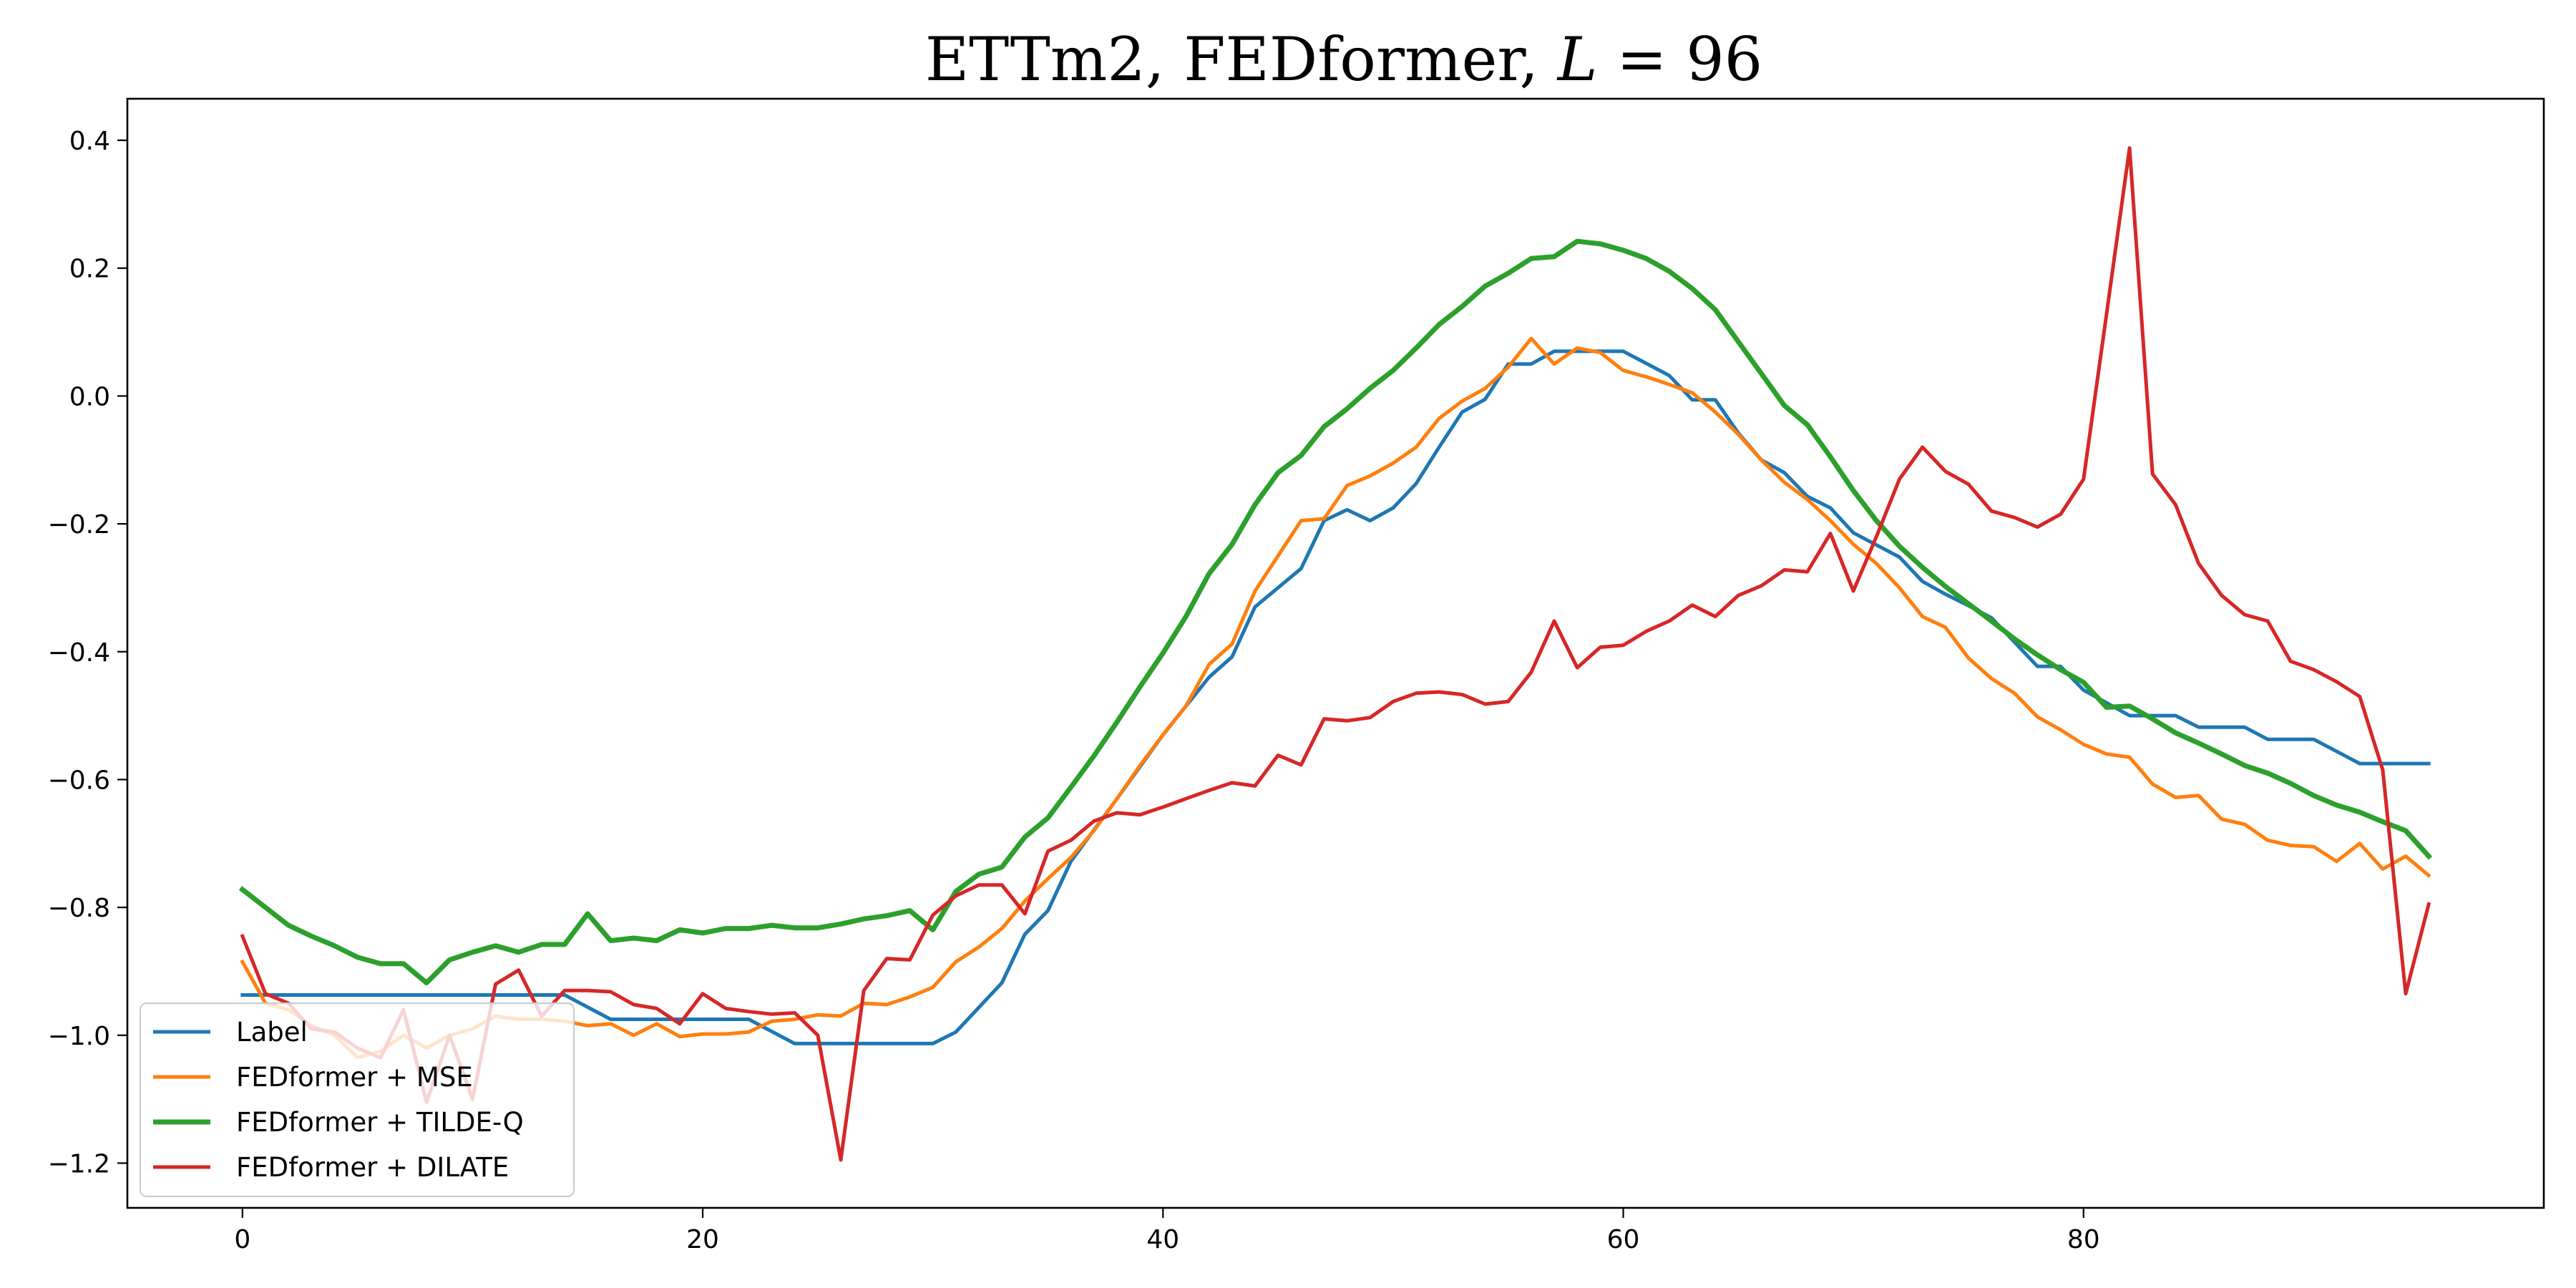 The height and width of the screenshot is (1288, 2576). I want to click on chart-title: ETTm2, FEDformer, L = 96, so click(1343, 59).